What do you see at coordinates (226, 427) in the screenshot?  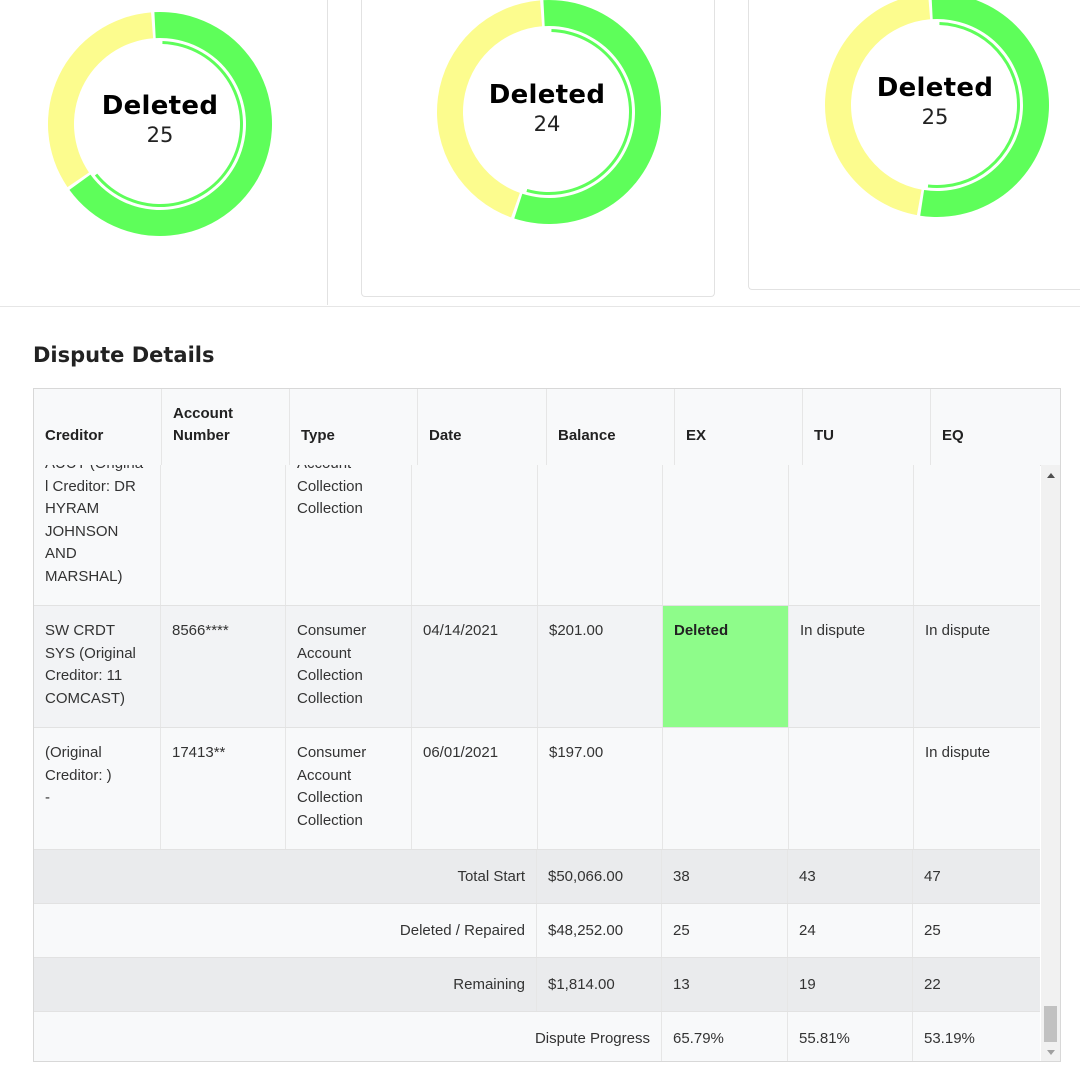 I see `column-header-account-number: Account Number` at bounding box center [226, 427].